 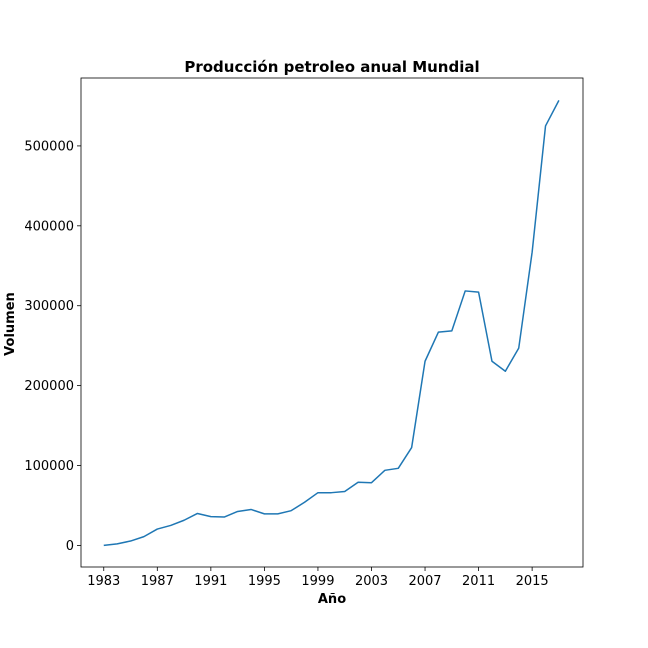 What do you see at coordinates (49, 306) in the screenshot?
I see `y-tick-label: 300000` at bounding box center [49, 306].